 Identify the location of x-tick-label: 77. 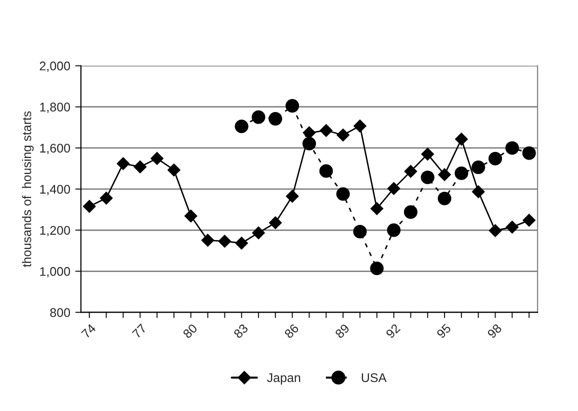
(139, 331).